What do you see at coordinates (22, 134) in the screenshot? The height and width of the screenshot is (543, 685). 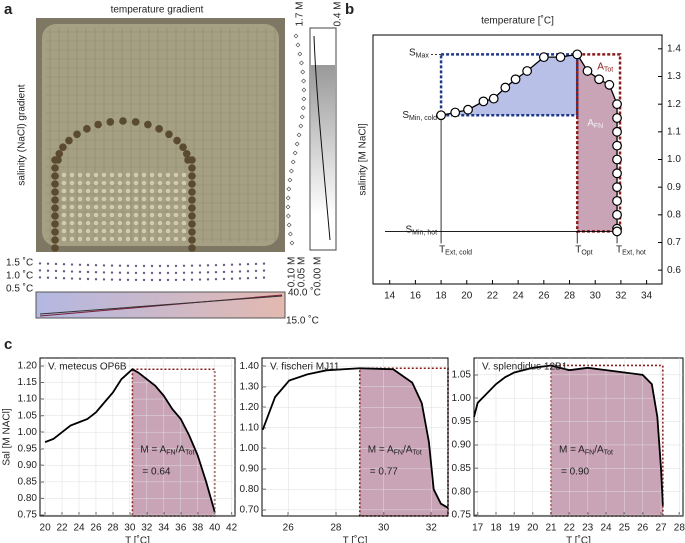 I see `photo-ylabel: salinity (NaCl) gradient` at bounding box center [22, 134].